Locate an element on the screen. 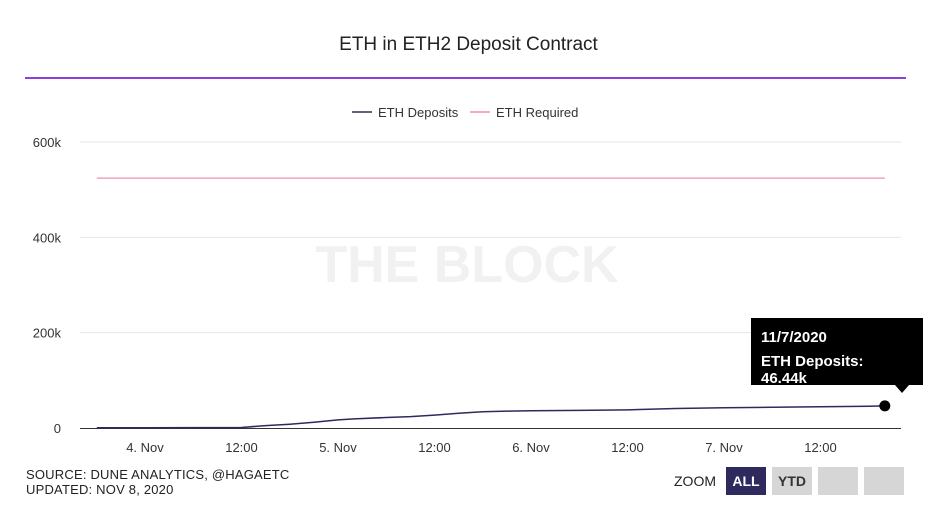  zoom-all-button: ALL is located at coordinates (746, 480).